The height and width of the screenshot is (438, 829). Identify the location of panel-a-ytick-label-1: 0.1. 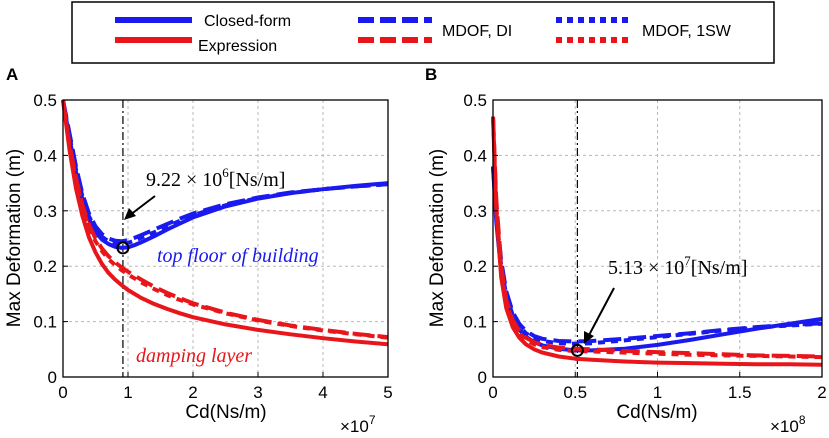
(45, 322).